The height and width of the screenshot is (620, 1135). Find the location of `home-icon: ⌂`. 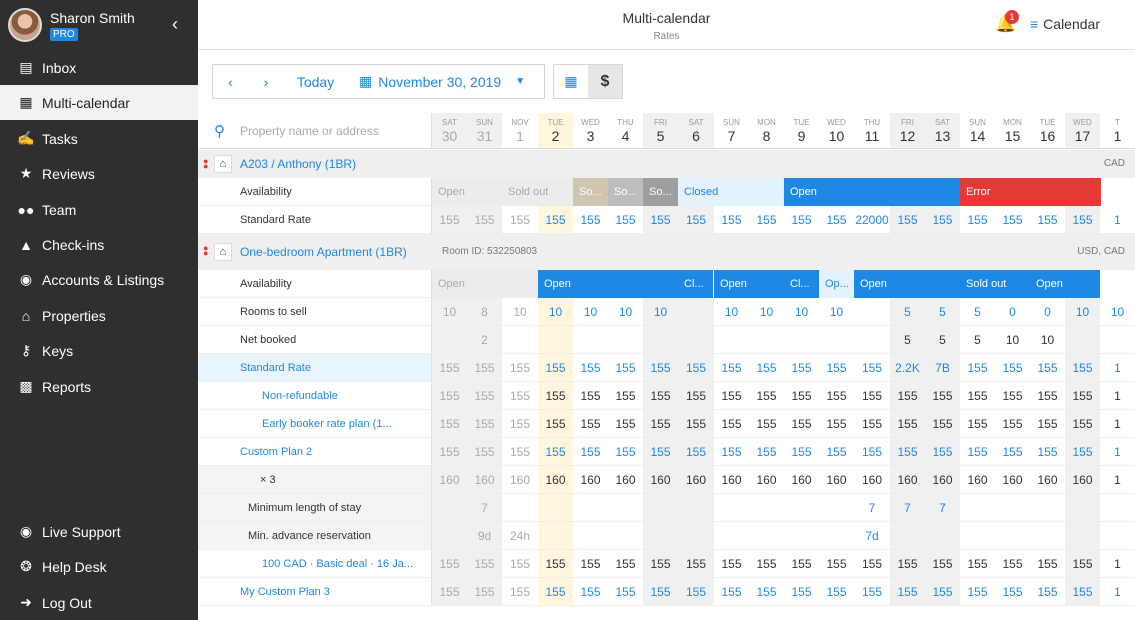

home-icon: ⌂ is located at coordinates (223, 164).